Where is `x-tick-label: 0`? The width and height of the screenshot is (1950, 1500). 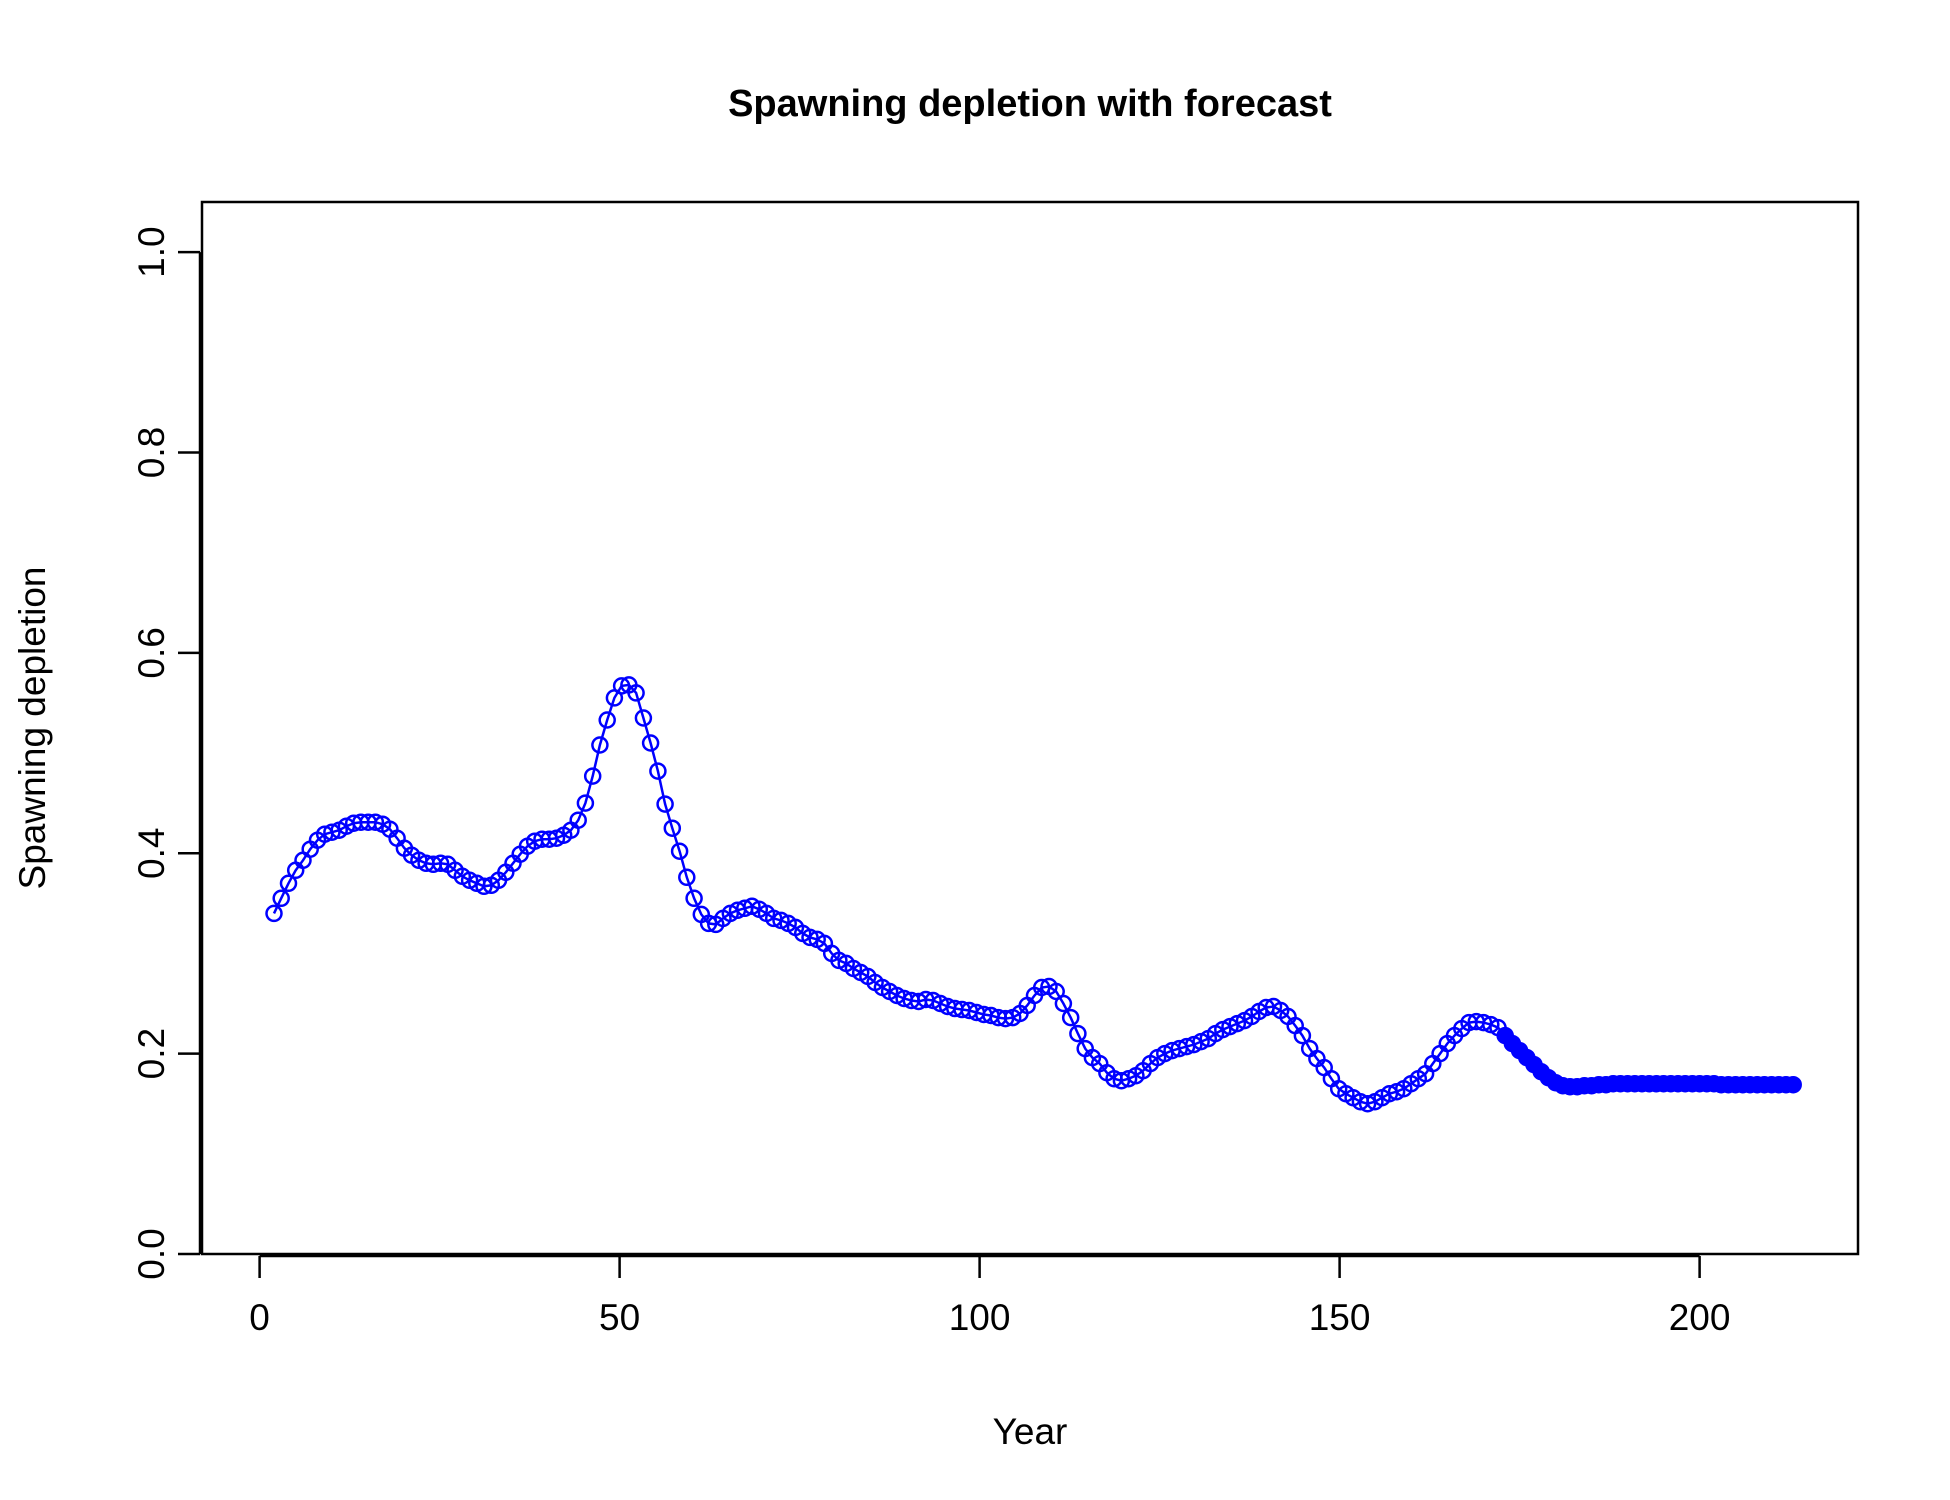
x-tick-label: 0 is located at coordinates (259, 1317).